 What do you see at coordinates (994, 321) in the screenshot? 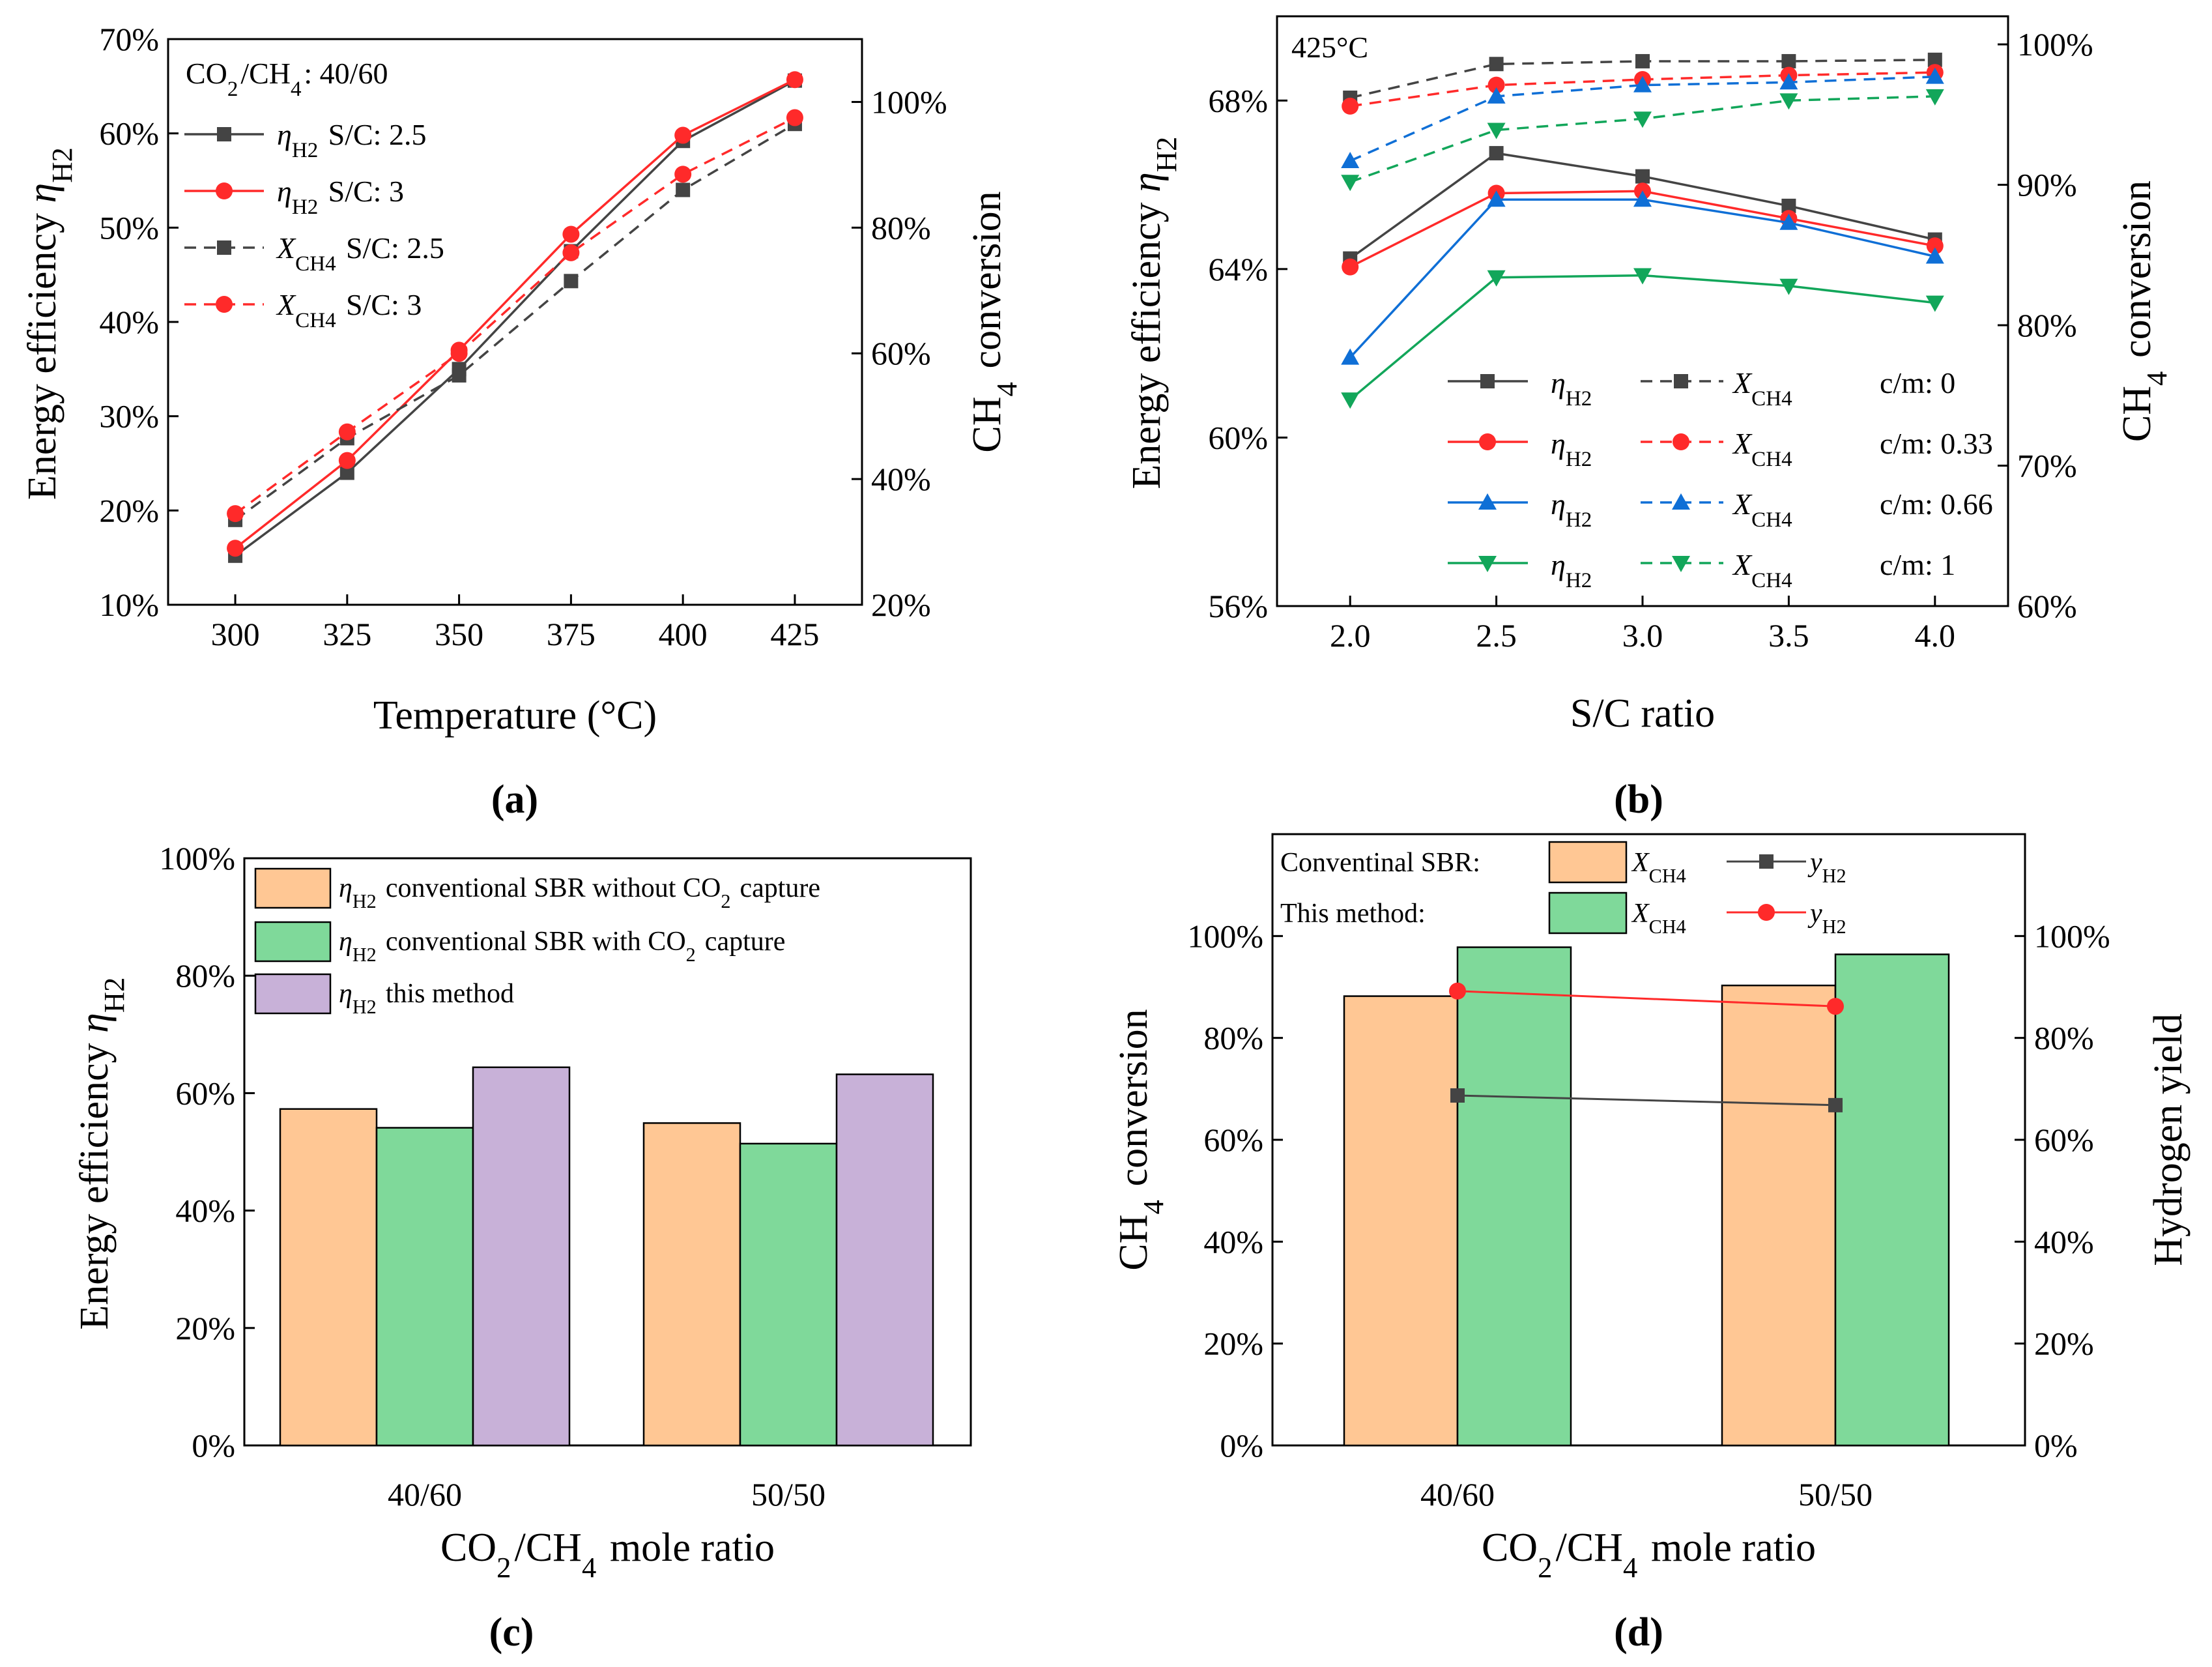
I see `y-right-axis-label: CH4 conversion` at bounding box center [994, 321].